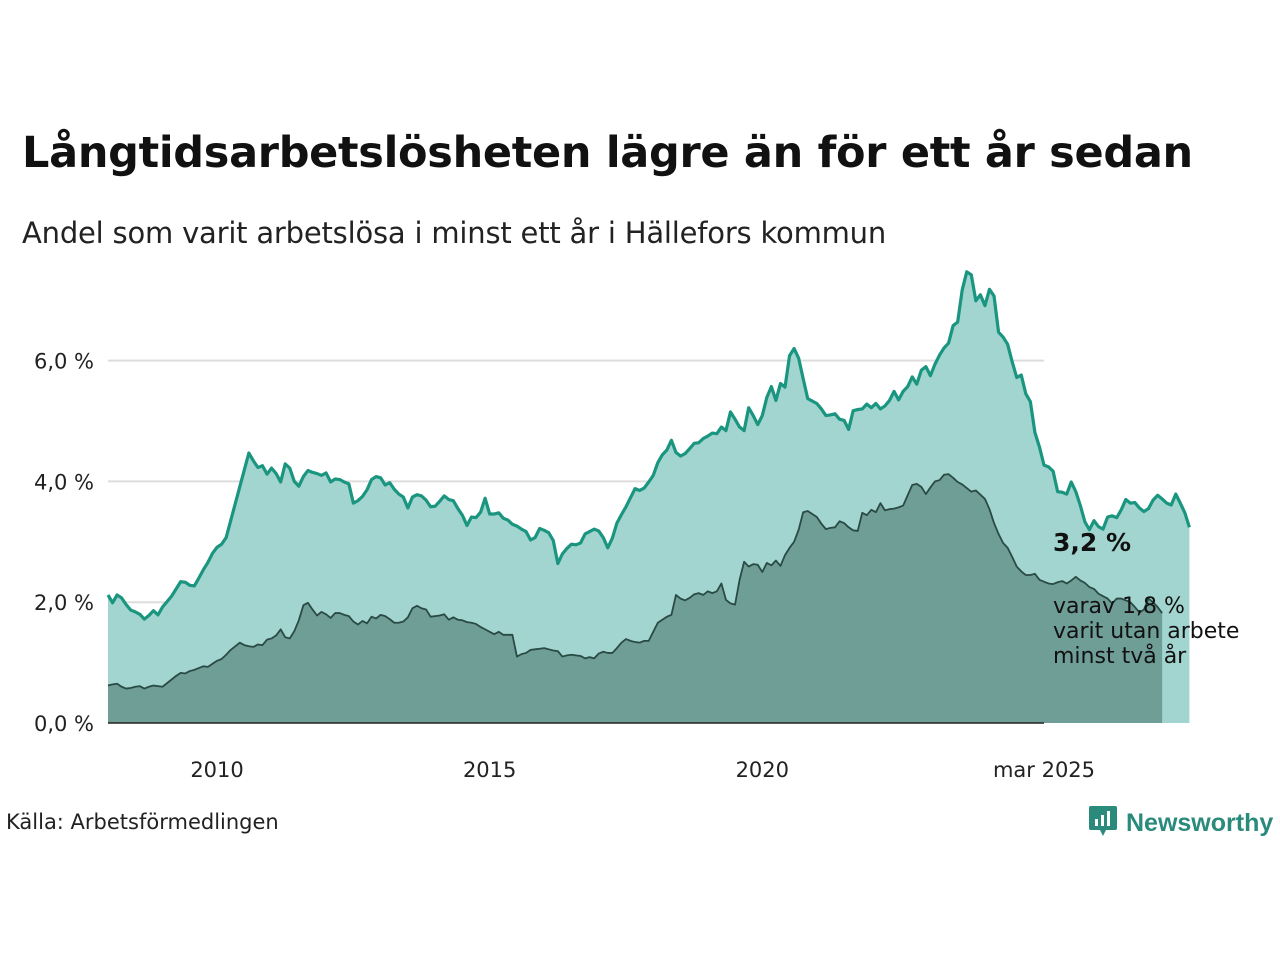 This screenshot has width=1280, height=960. I want to click on end-label-secondary: varit utan arbete, so click(1146, 631).